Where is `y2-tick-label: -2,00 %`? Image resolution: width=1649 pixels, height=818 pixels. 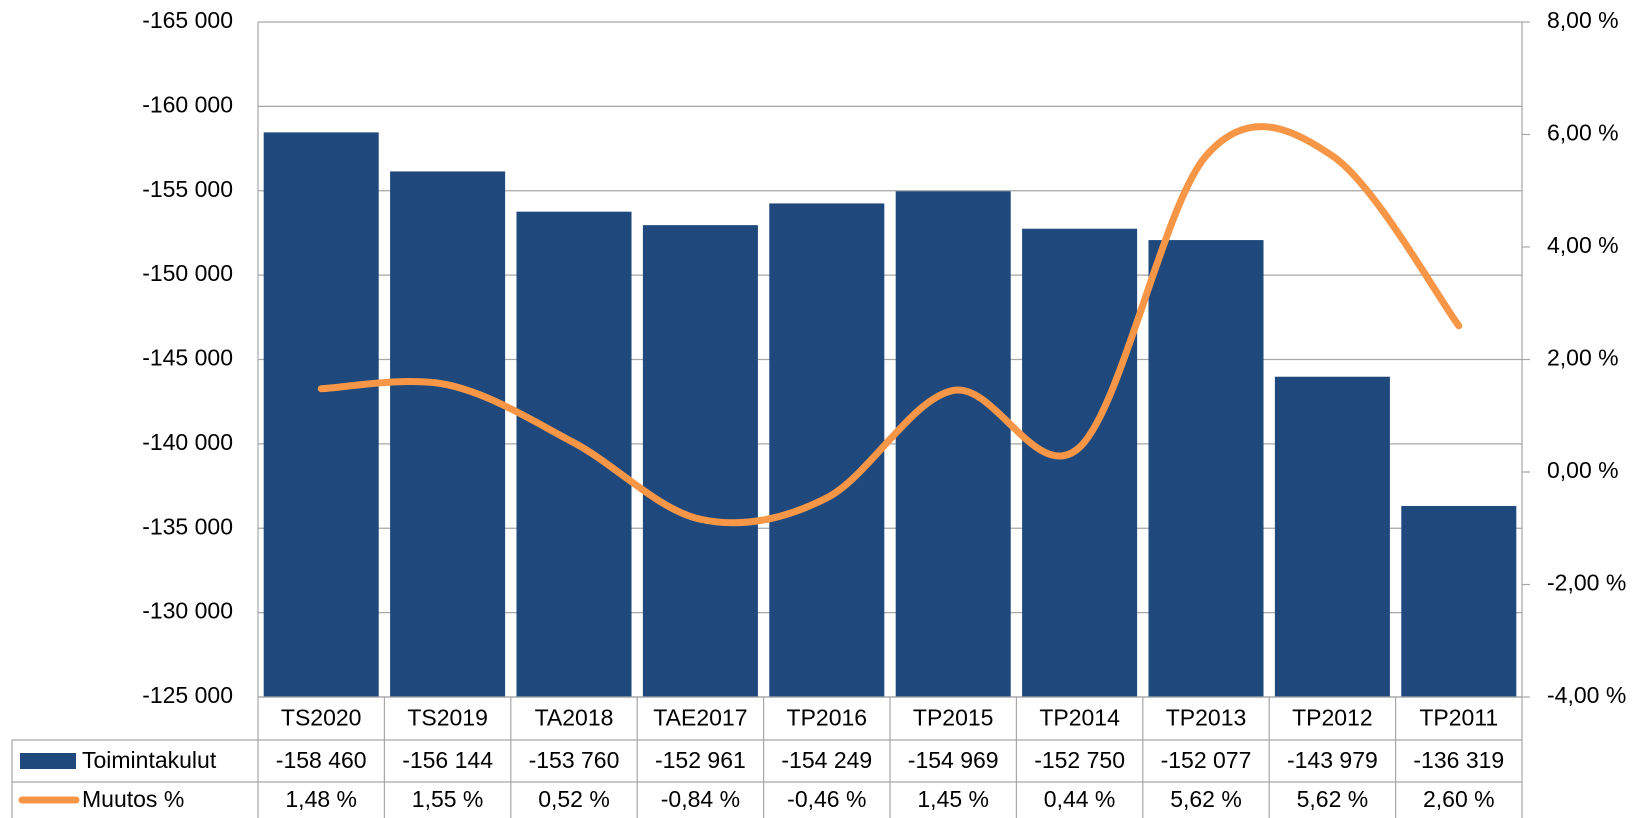 y2-tick-label: -2,00 % is located at coordinates (1586, 583).